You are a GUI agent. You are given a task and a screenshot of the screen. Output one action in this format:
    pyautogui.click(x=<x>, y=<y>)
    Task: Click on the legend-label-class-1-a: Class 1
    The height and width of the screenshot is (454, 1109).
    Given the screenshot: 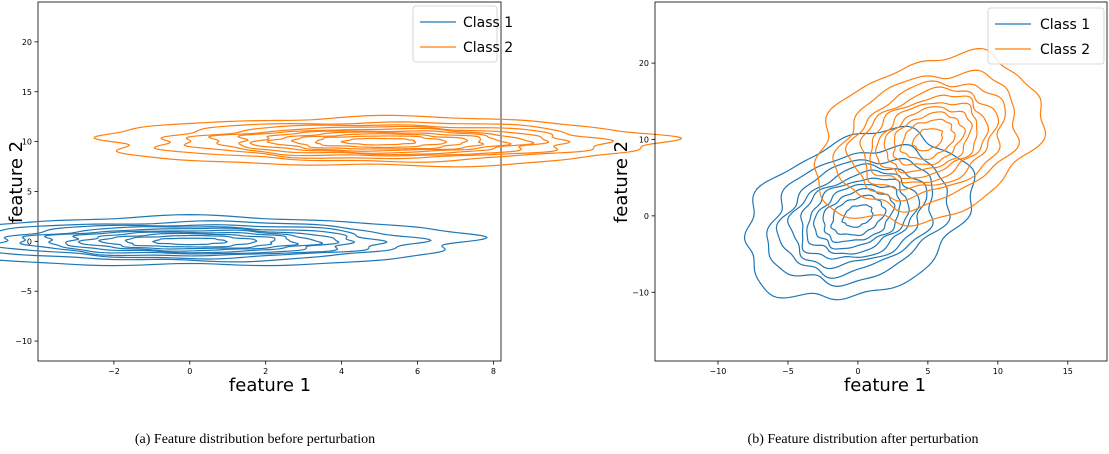 What is the action you would take?
    pyautogui.click(x=488, y=23)
    